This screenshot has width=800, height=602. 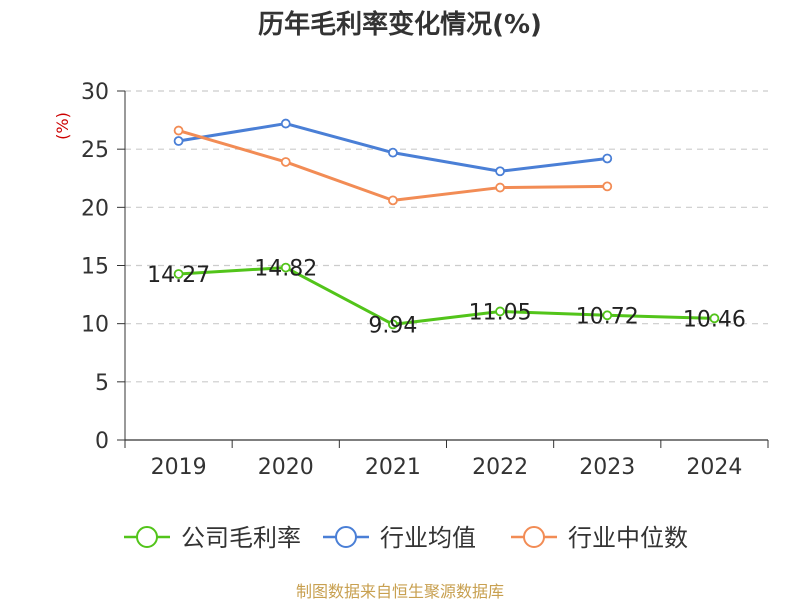 What do you see at coordinates (95, 325) in the screenshot?
I see `y-tick-label: 10` at bounding box center [95, 325].